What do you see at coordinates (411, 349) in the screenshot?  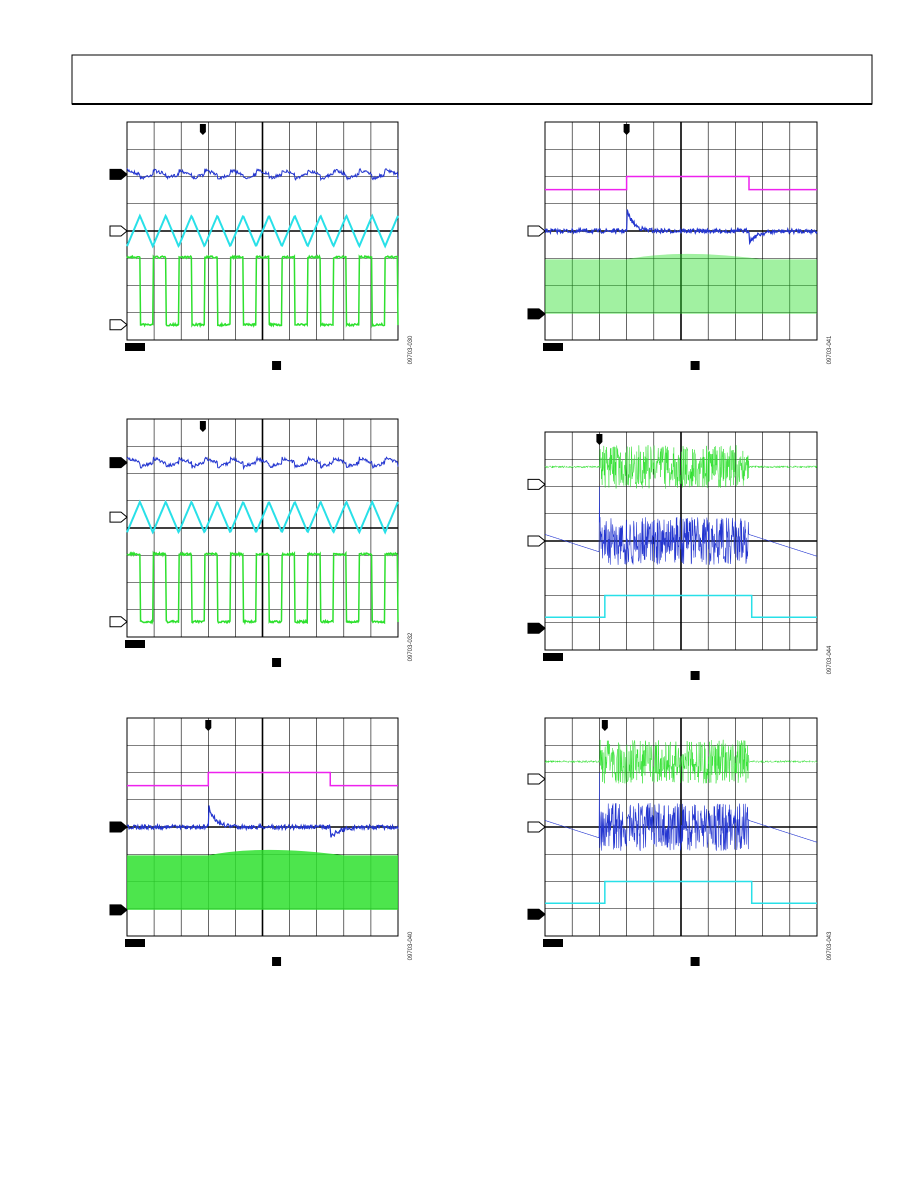 I see `figure-id: 09703-030` at bounding box center [411, 349].